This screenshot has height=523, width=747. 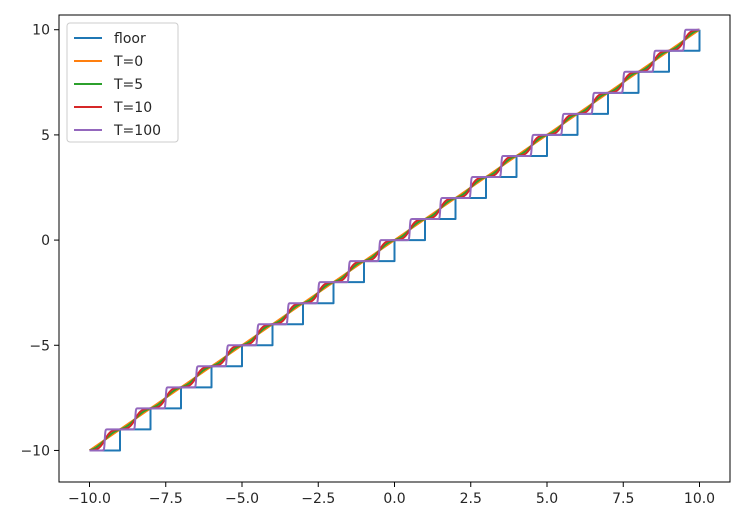 I want to click on legend-label-4: T=100, so click(x=137, y=131).